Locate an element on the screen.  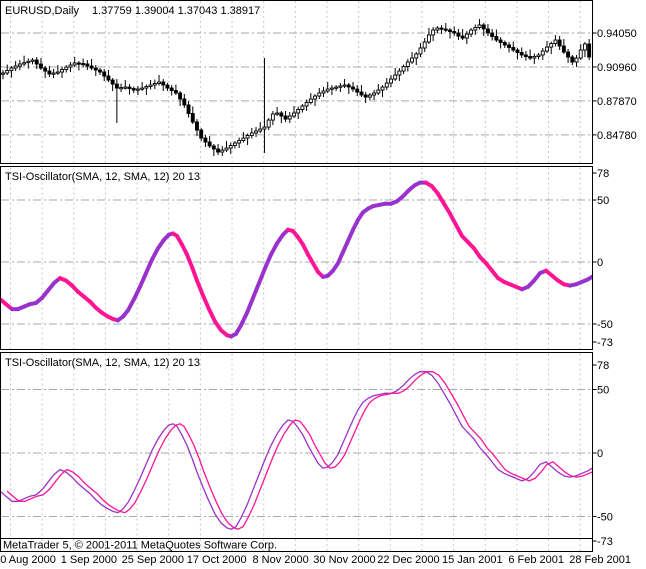
price-axis-label: 0.84780 is located at coordinates (617, 136).